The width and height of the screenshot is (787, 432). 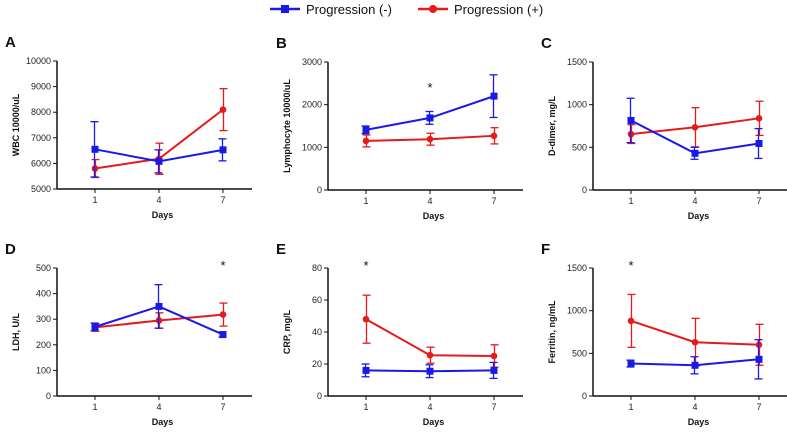 I want to click on y-tick-label: 500, so click(x=579, y=353).